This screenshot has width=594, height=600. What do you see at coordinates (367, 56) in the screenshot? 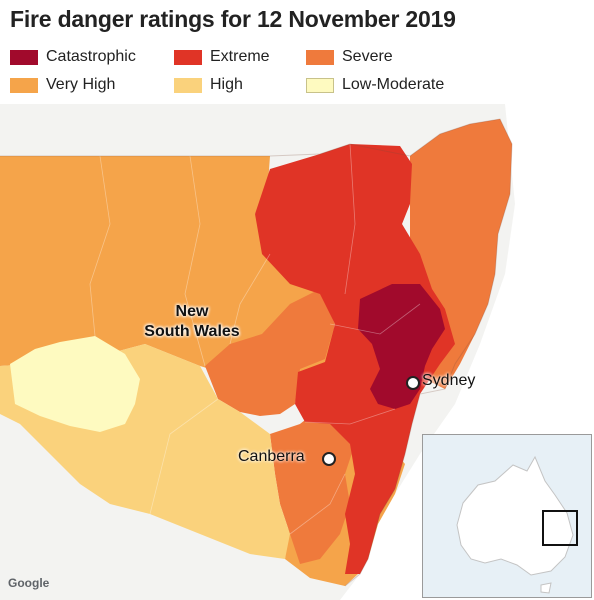
I see `legend-label-severe: Severe` at bounding box center [367, 56].